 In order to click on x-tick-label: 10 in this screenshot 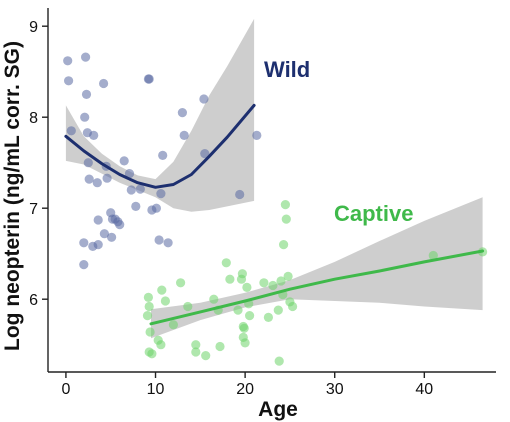, I will do `click(156, 389)`.